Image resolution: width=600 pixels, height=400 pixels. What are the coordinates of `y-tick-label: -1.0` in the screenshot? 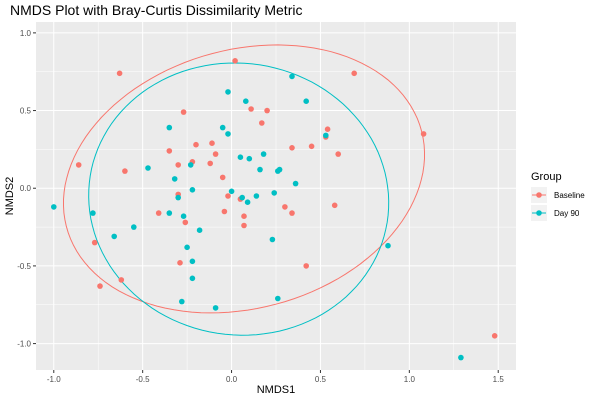 It's located at (24, 344).